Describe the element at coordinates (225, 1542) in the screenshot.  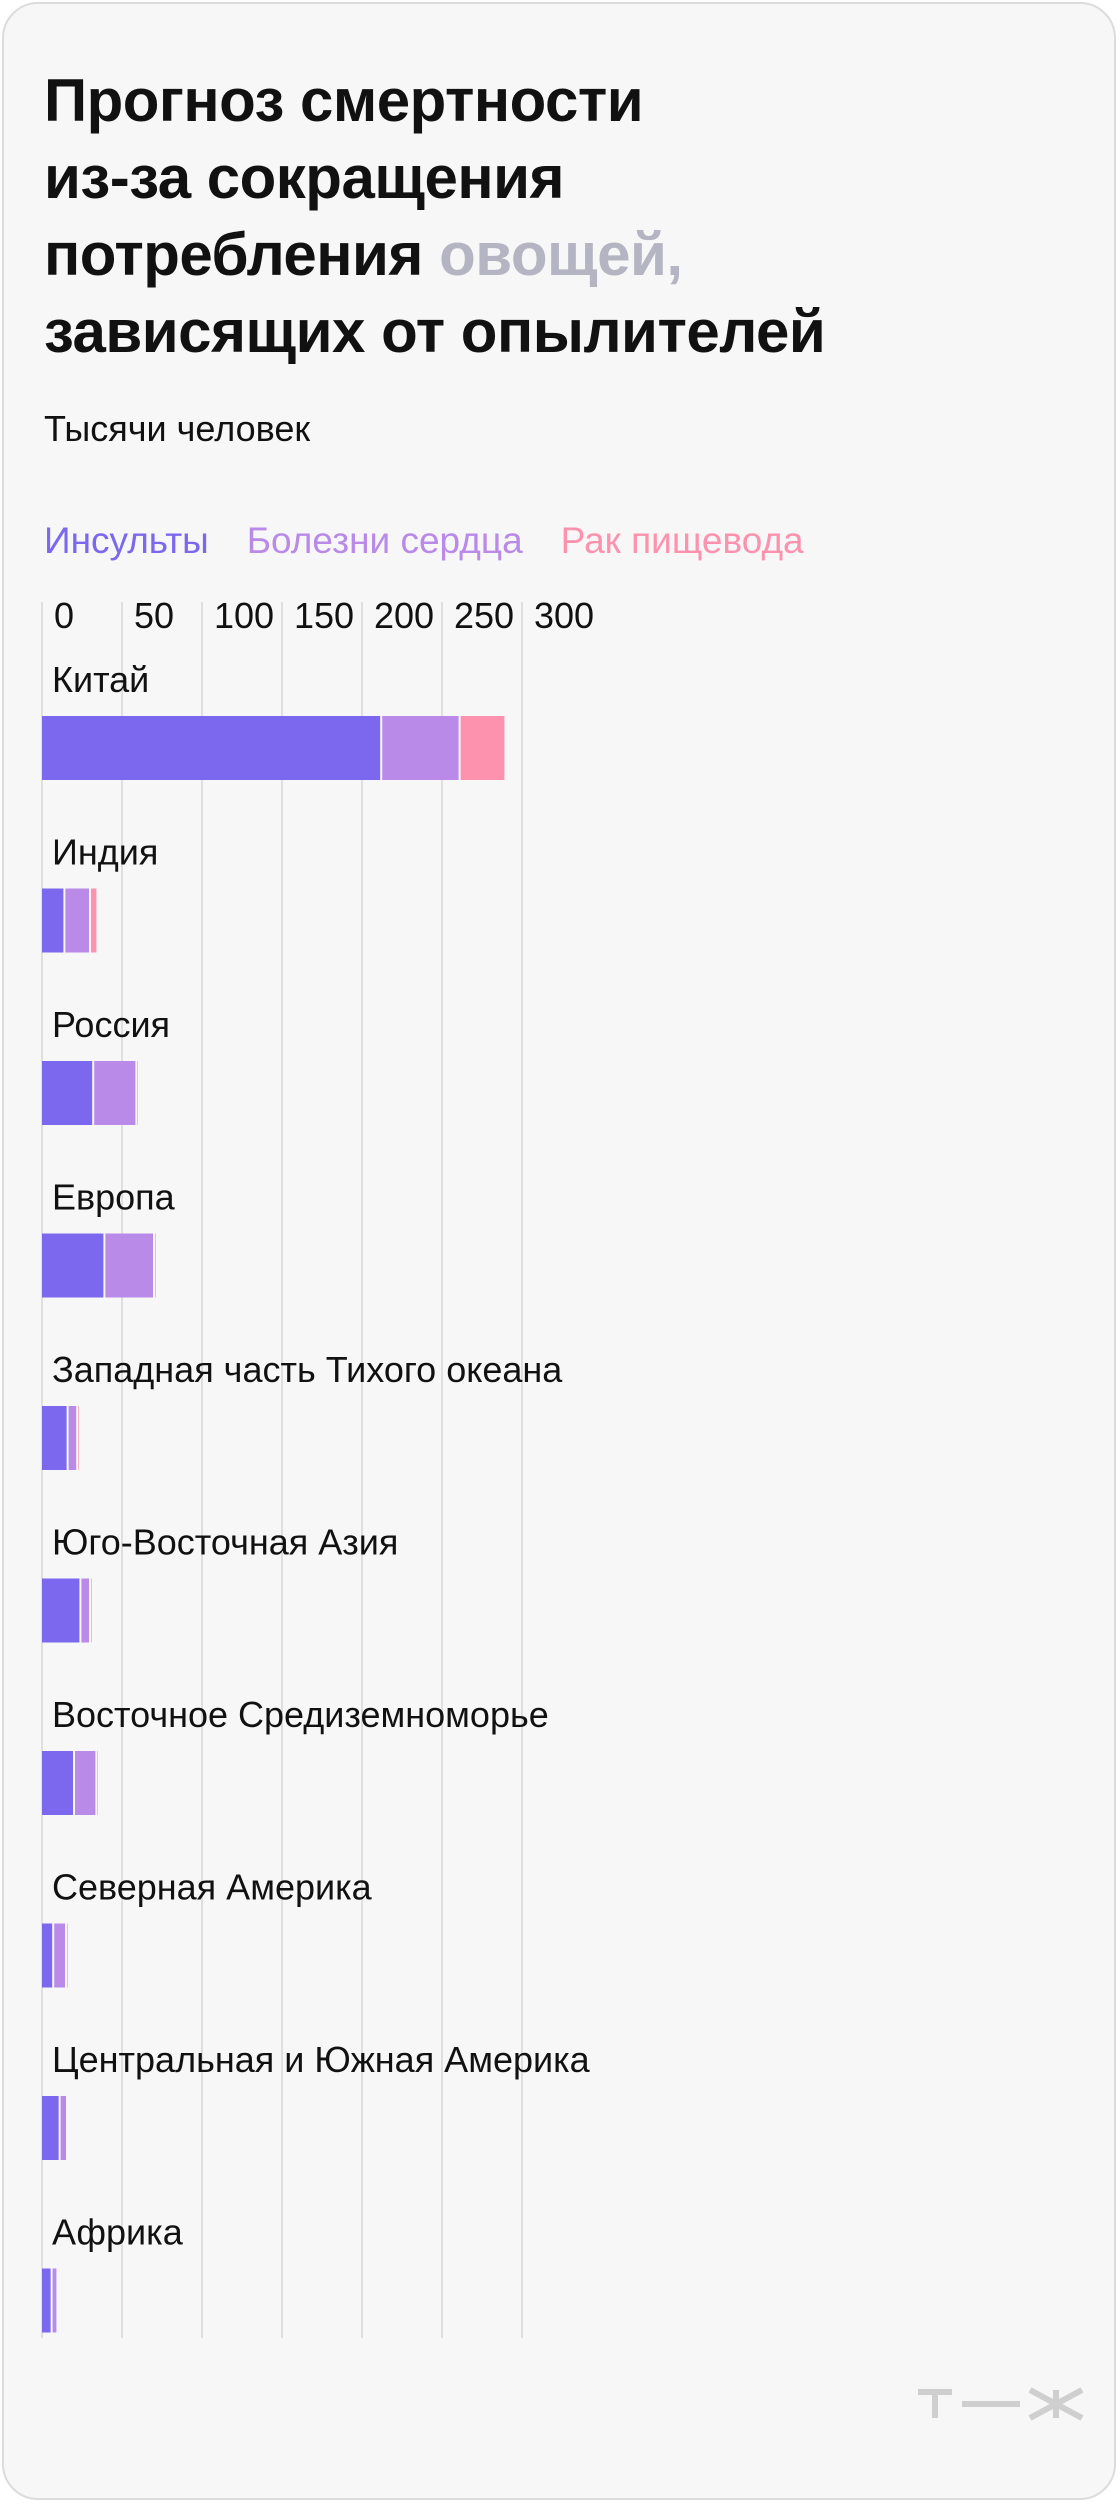
I see `category-label: Юго-Восточная Азия` at that location.